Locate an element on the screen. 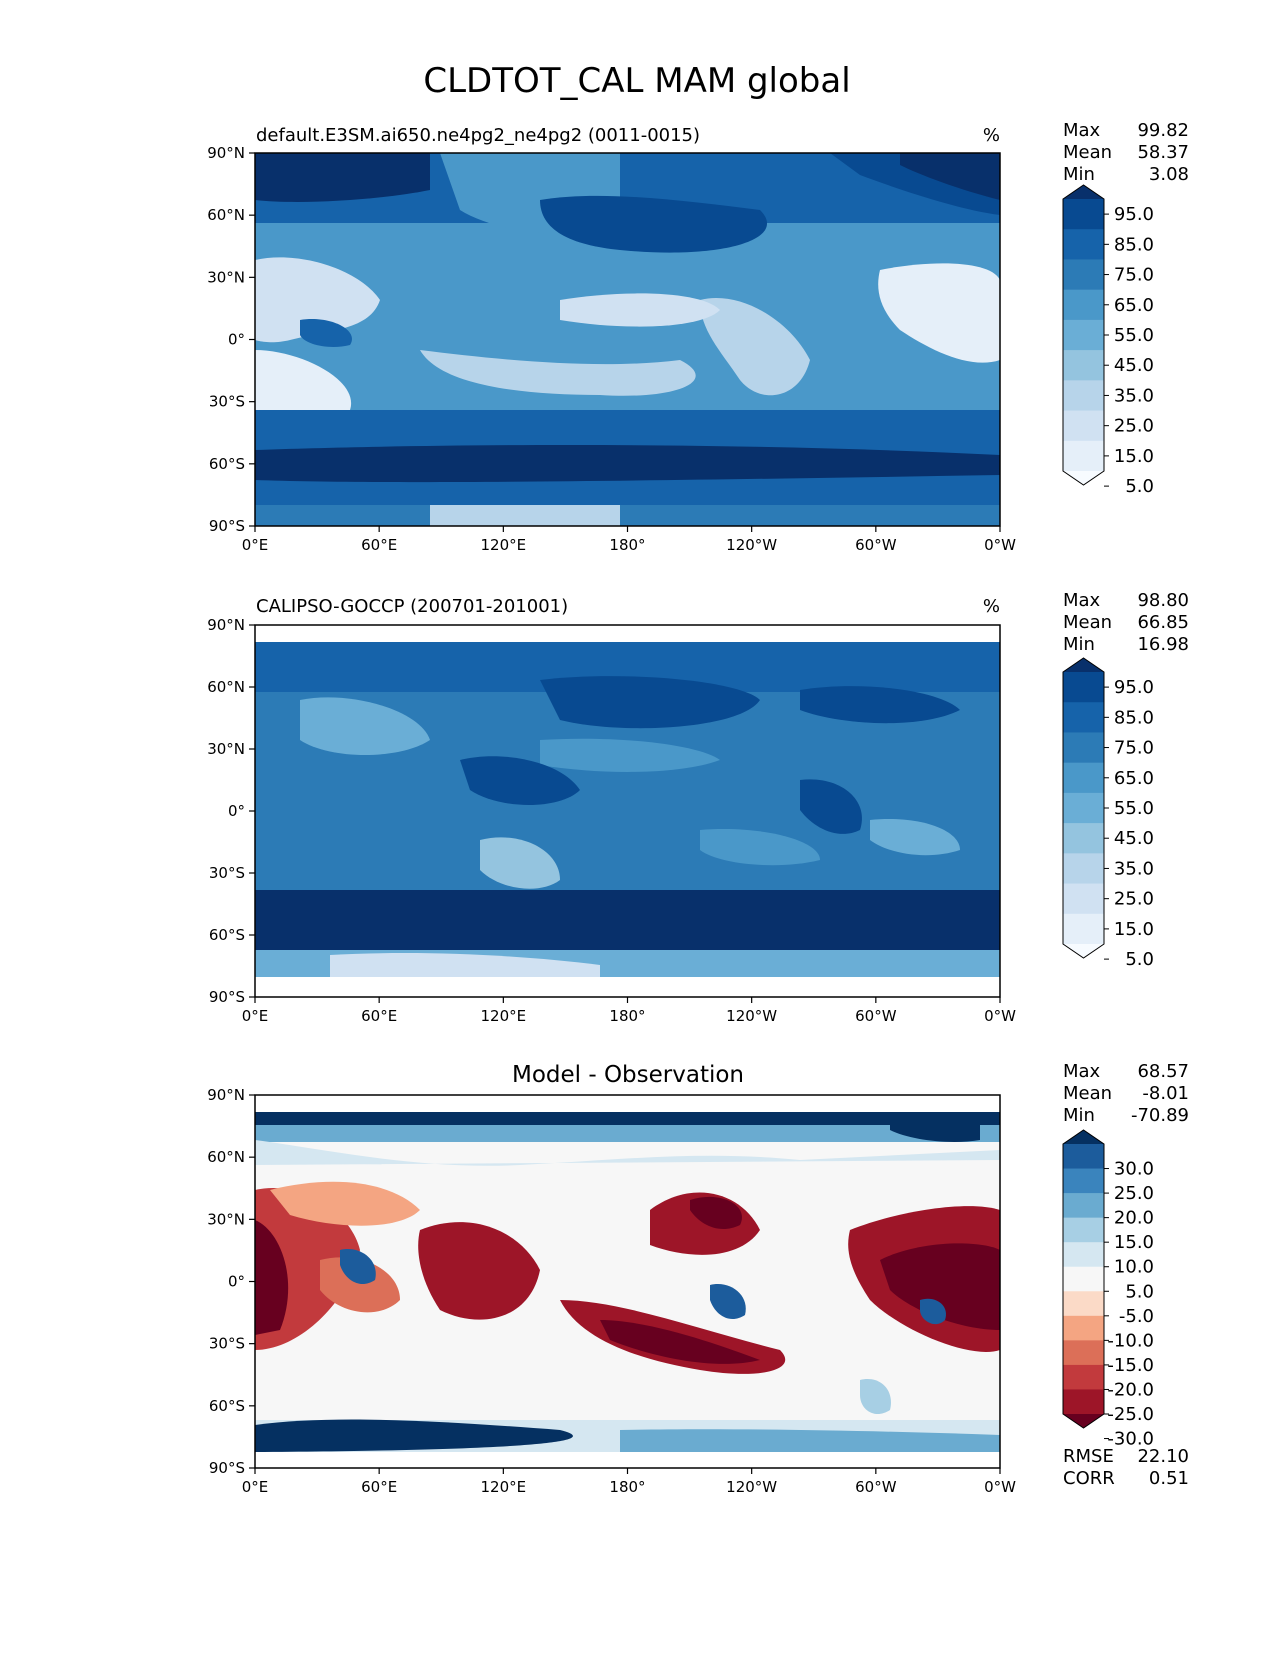 The image size is (1275, 1654). colorbar-tick-label: 30.0 is located at coordinates (1134, 1169).